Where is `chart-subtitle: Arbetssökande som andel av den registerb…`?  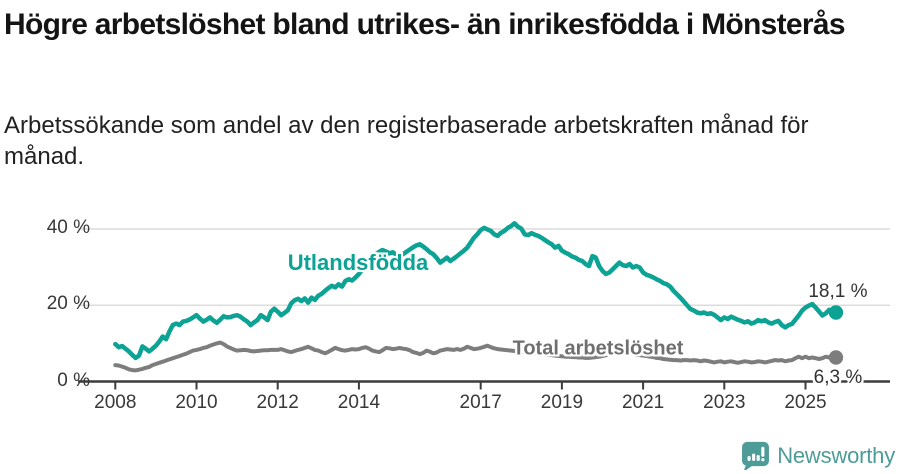
chart-subtitle: Arbetssökande som andel av den registerb… is located at coordinates (406, 141).